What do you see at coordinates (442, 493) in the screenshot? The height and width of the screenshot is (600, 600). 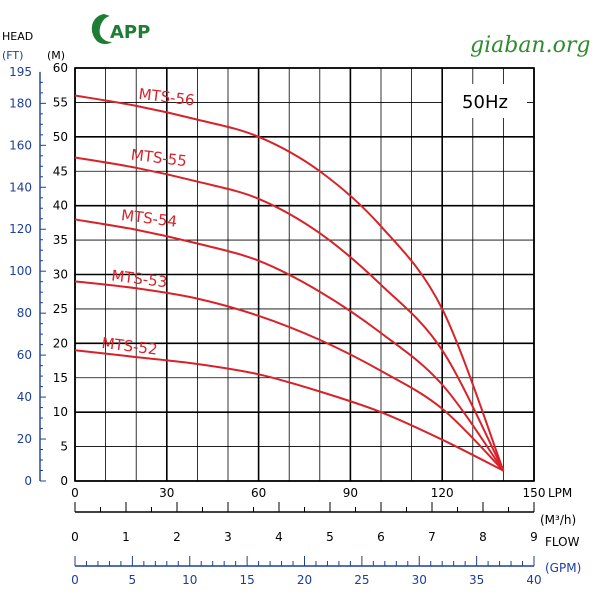 I see `x-tick-label-lpm: 120` at bounding box center [442, 493].